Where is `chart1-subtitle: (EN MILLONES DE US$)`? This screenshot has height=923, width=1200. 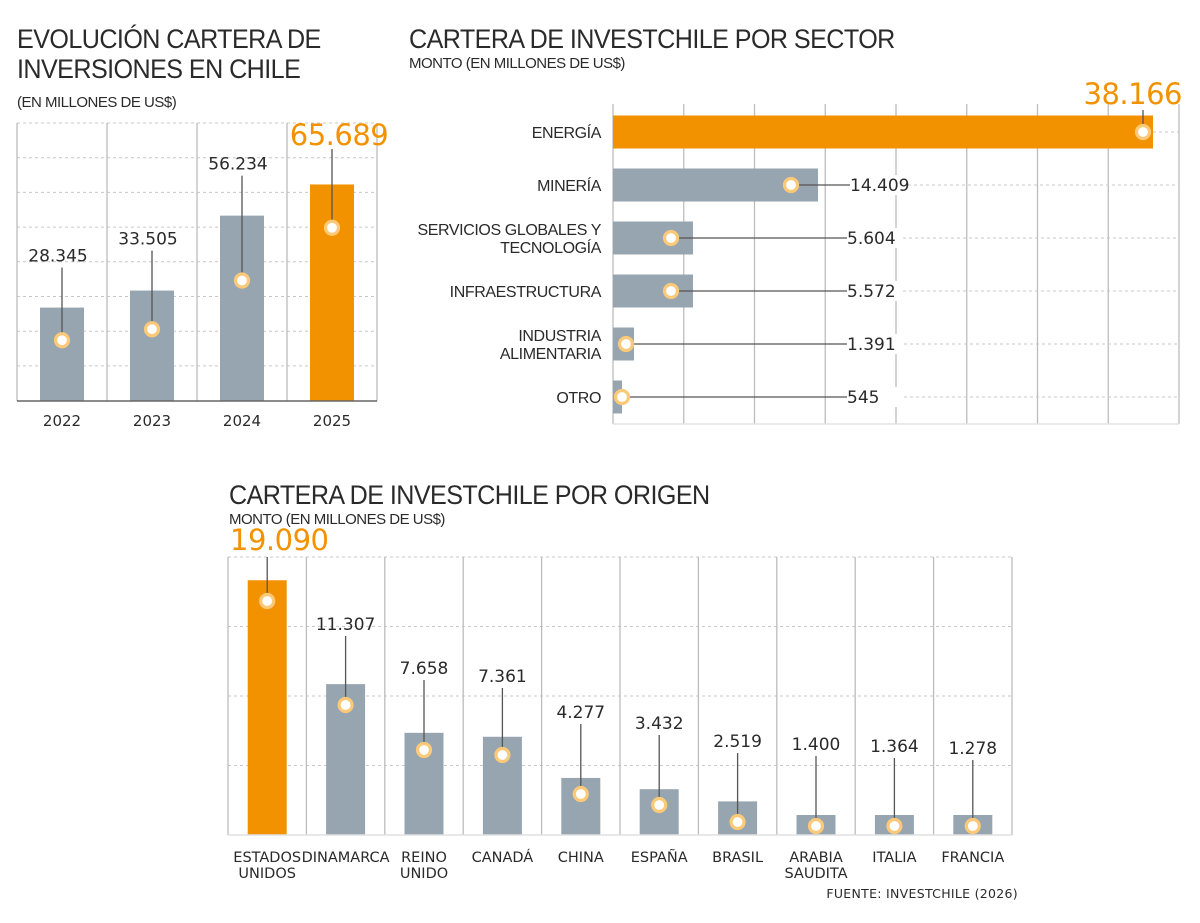
chart1-subtitle: (EN MILLONES DE US$) is located at coordinates (97, 102).